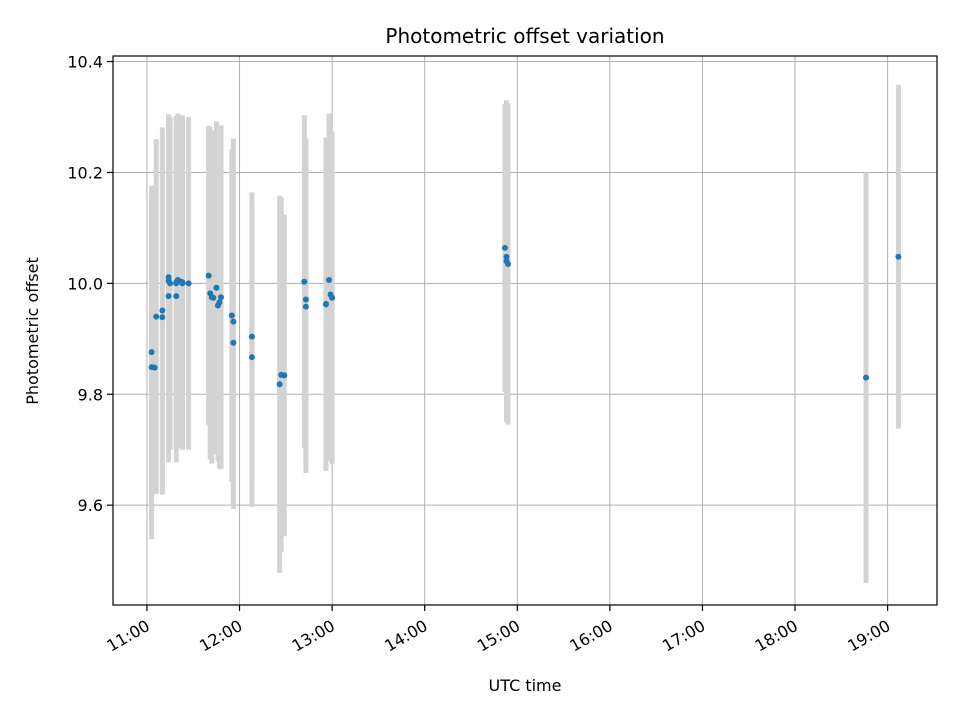 The height and width of the screenshot is (720, 960). What do you see at coordinates (85, 62) in the screenshot?
I see `y-tick-label: 10.4` at bounding box center [85, 62].